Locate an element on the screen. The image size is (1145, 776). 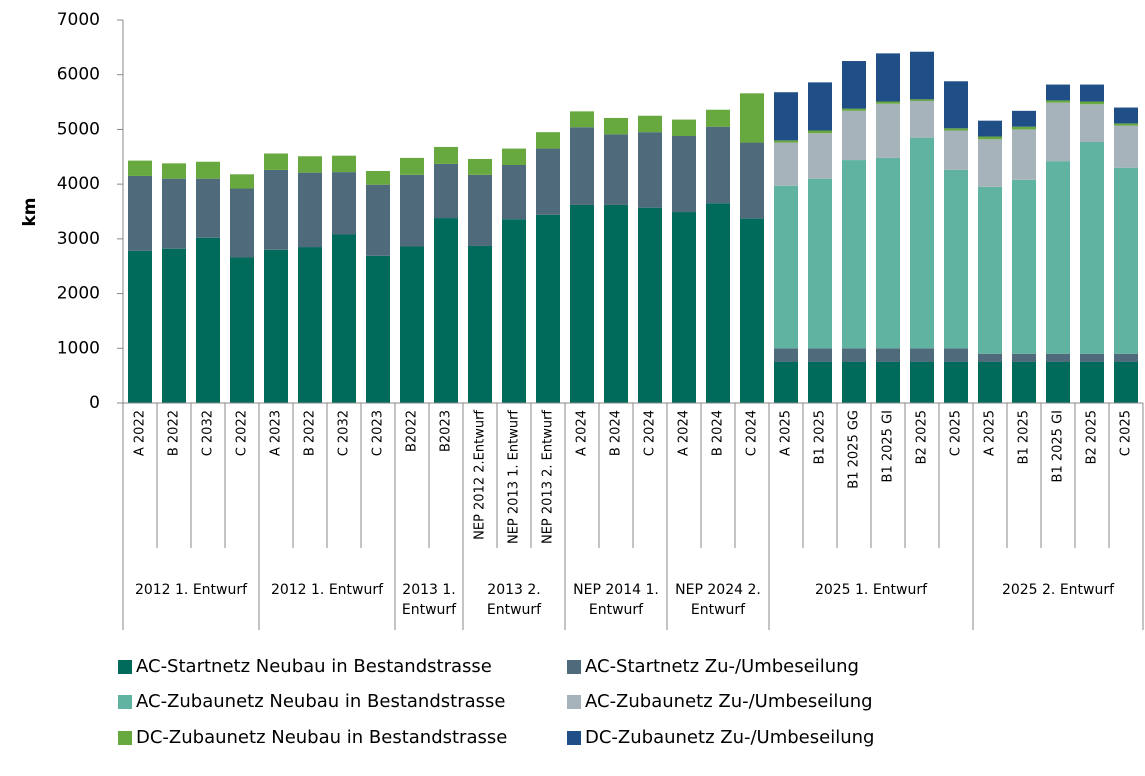
x-tick-label: NEP 2012 2.Entwurf is located at coordinates (480, 475).